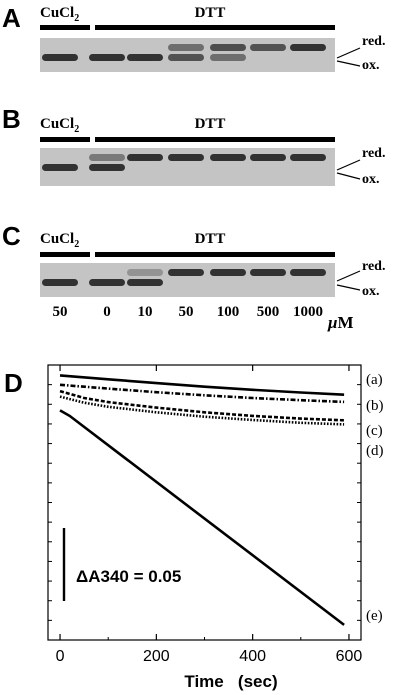  I want to click on x-tick-label: 200, so click(156, 656).